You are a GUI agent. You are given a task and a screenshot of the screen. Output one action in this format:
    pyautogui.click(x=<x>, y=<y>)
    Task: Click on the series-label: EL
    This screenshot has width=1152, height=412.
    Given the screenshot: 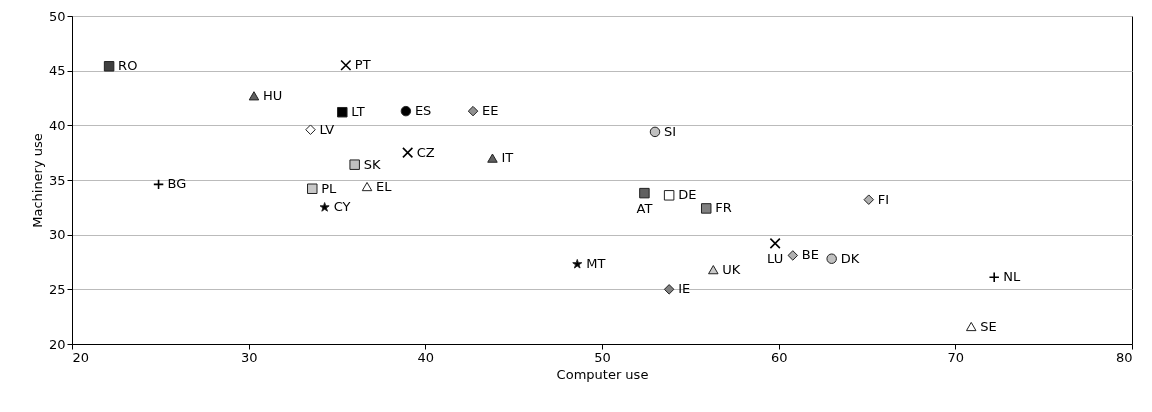 What is the action you would take?
    pyautogui.click(x=384, y=186)
    